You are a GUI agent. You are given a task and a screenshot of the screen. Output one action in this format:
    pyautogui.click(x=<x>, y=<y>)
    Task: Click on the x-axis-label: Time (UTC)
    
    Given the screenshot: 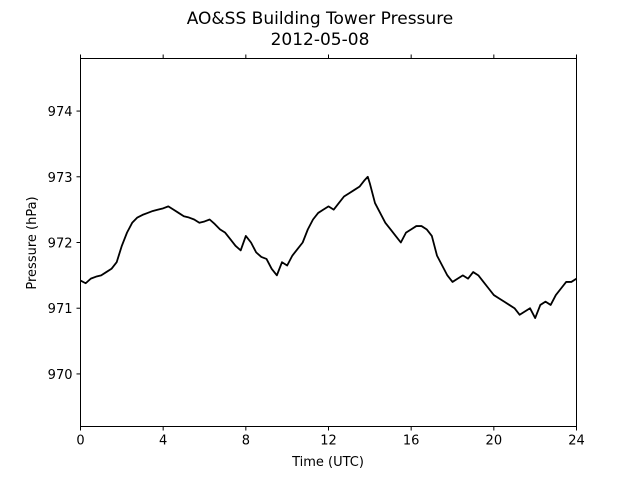 What is the action you would take?
    pyautogui.click(x=327, y=462)
    